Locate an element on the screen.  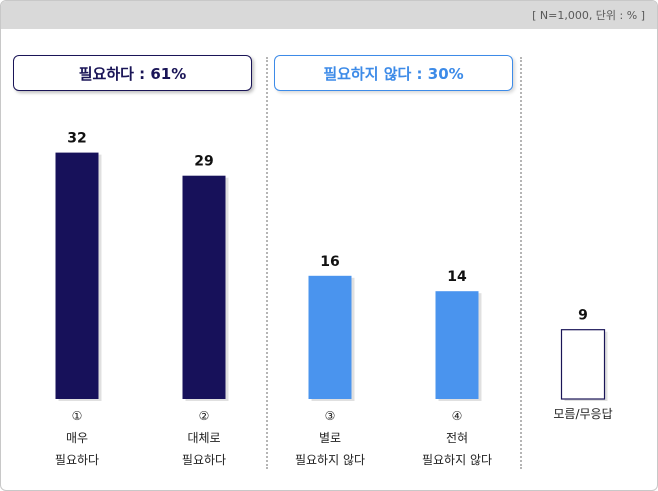
group-label-not-needed: 필요하지 않다 : 30% is located at coordinates (393, 73).